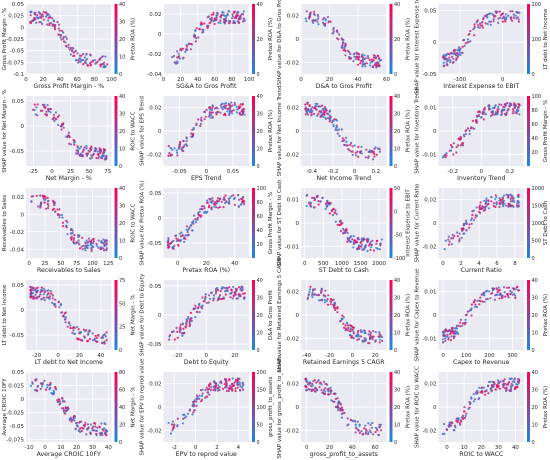 This screenshot has width=550, height=460. I want to click on colorbar-label: Pretax ROA (%), so click(409, 407).